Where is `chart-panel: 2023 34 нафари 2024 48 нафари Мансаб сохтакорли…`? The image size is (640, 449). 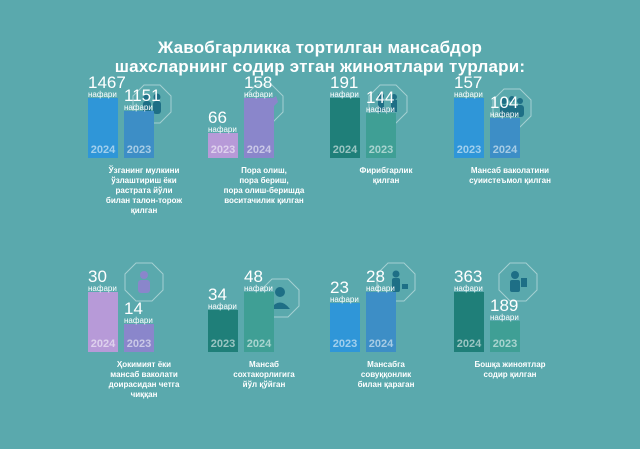 chart-panel: 2023 34 нафари 2024 48 нафари Мансаб сохтакорли… is located at coordinates (264, 312).